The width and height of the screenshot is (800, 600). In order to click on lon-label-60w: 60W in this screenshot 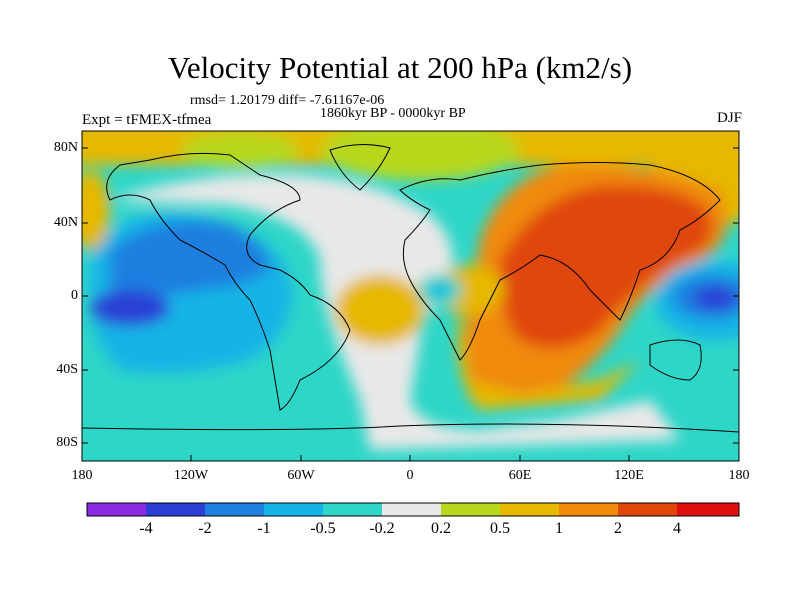, I will do `click(301, 475)`.